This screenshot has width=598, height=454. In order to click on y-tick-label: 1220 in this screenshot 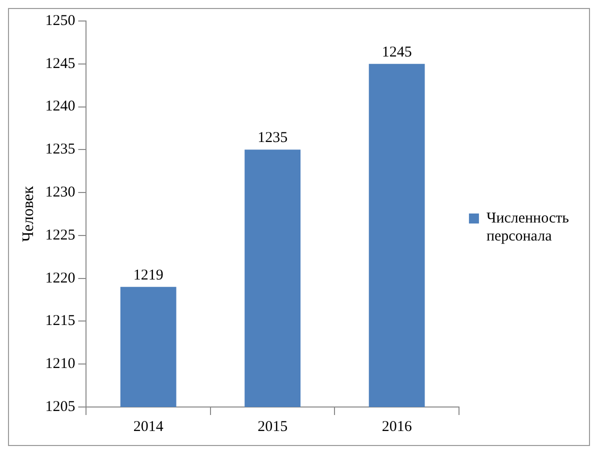, I will do `click(60, 278)`.